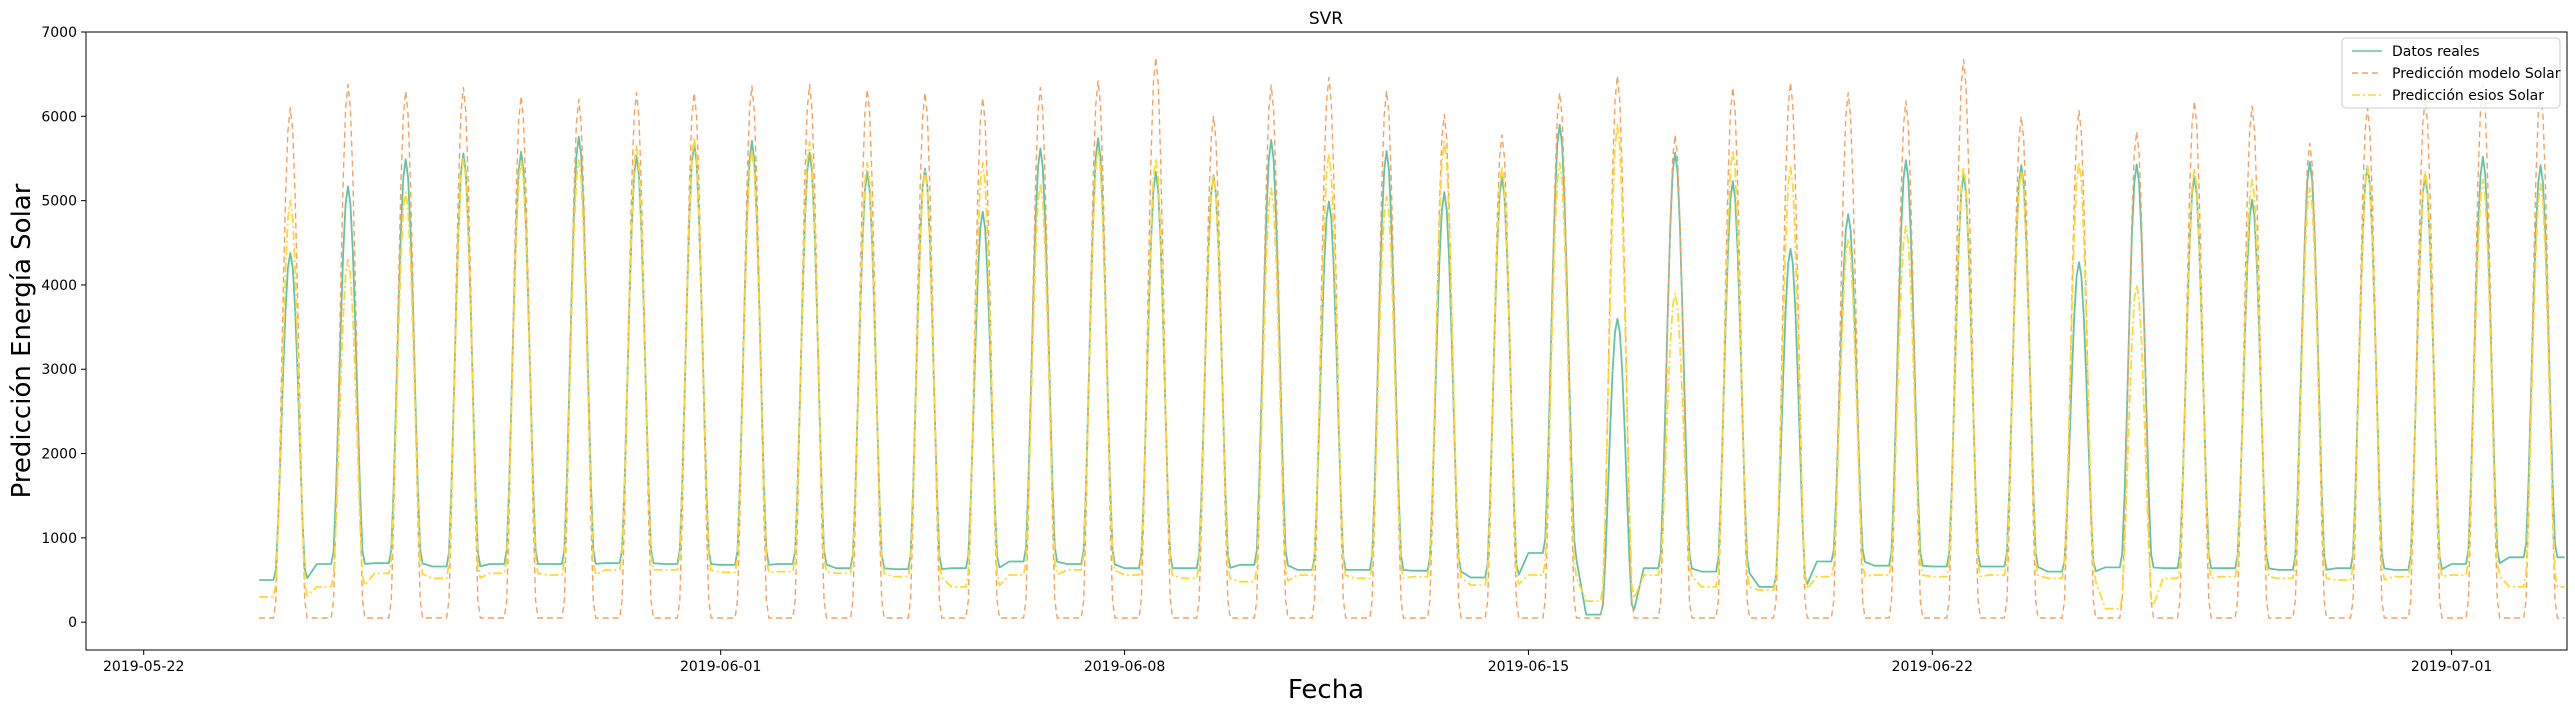 Image resolution: width=2575 pixels, height=711 pixels. I want to click on x-tick-label: 2019-06-01, so click(720, 667).